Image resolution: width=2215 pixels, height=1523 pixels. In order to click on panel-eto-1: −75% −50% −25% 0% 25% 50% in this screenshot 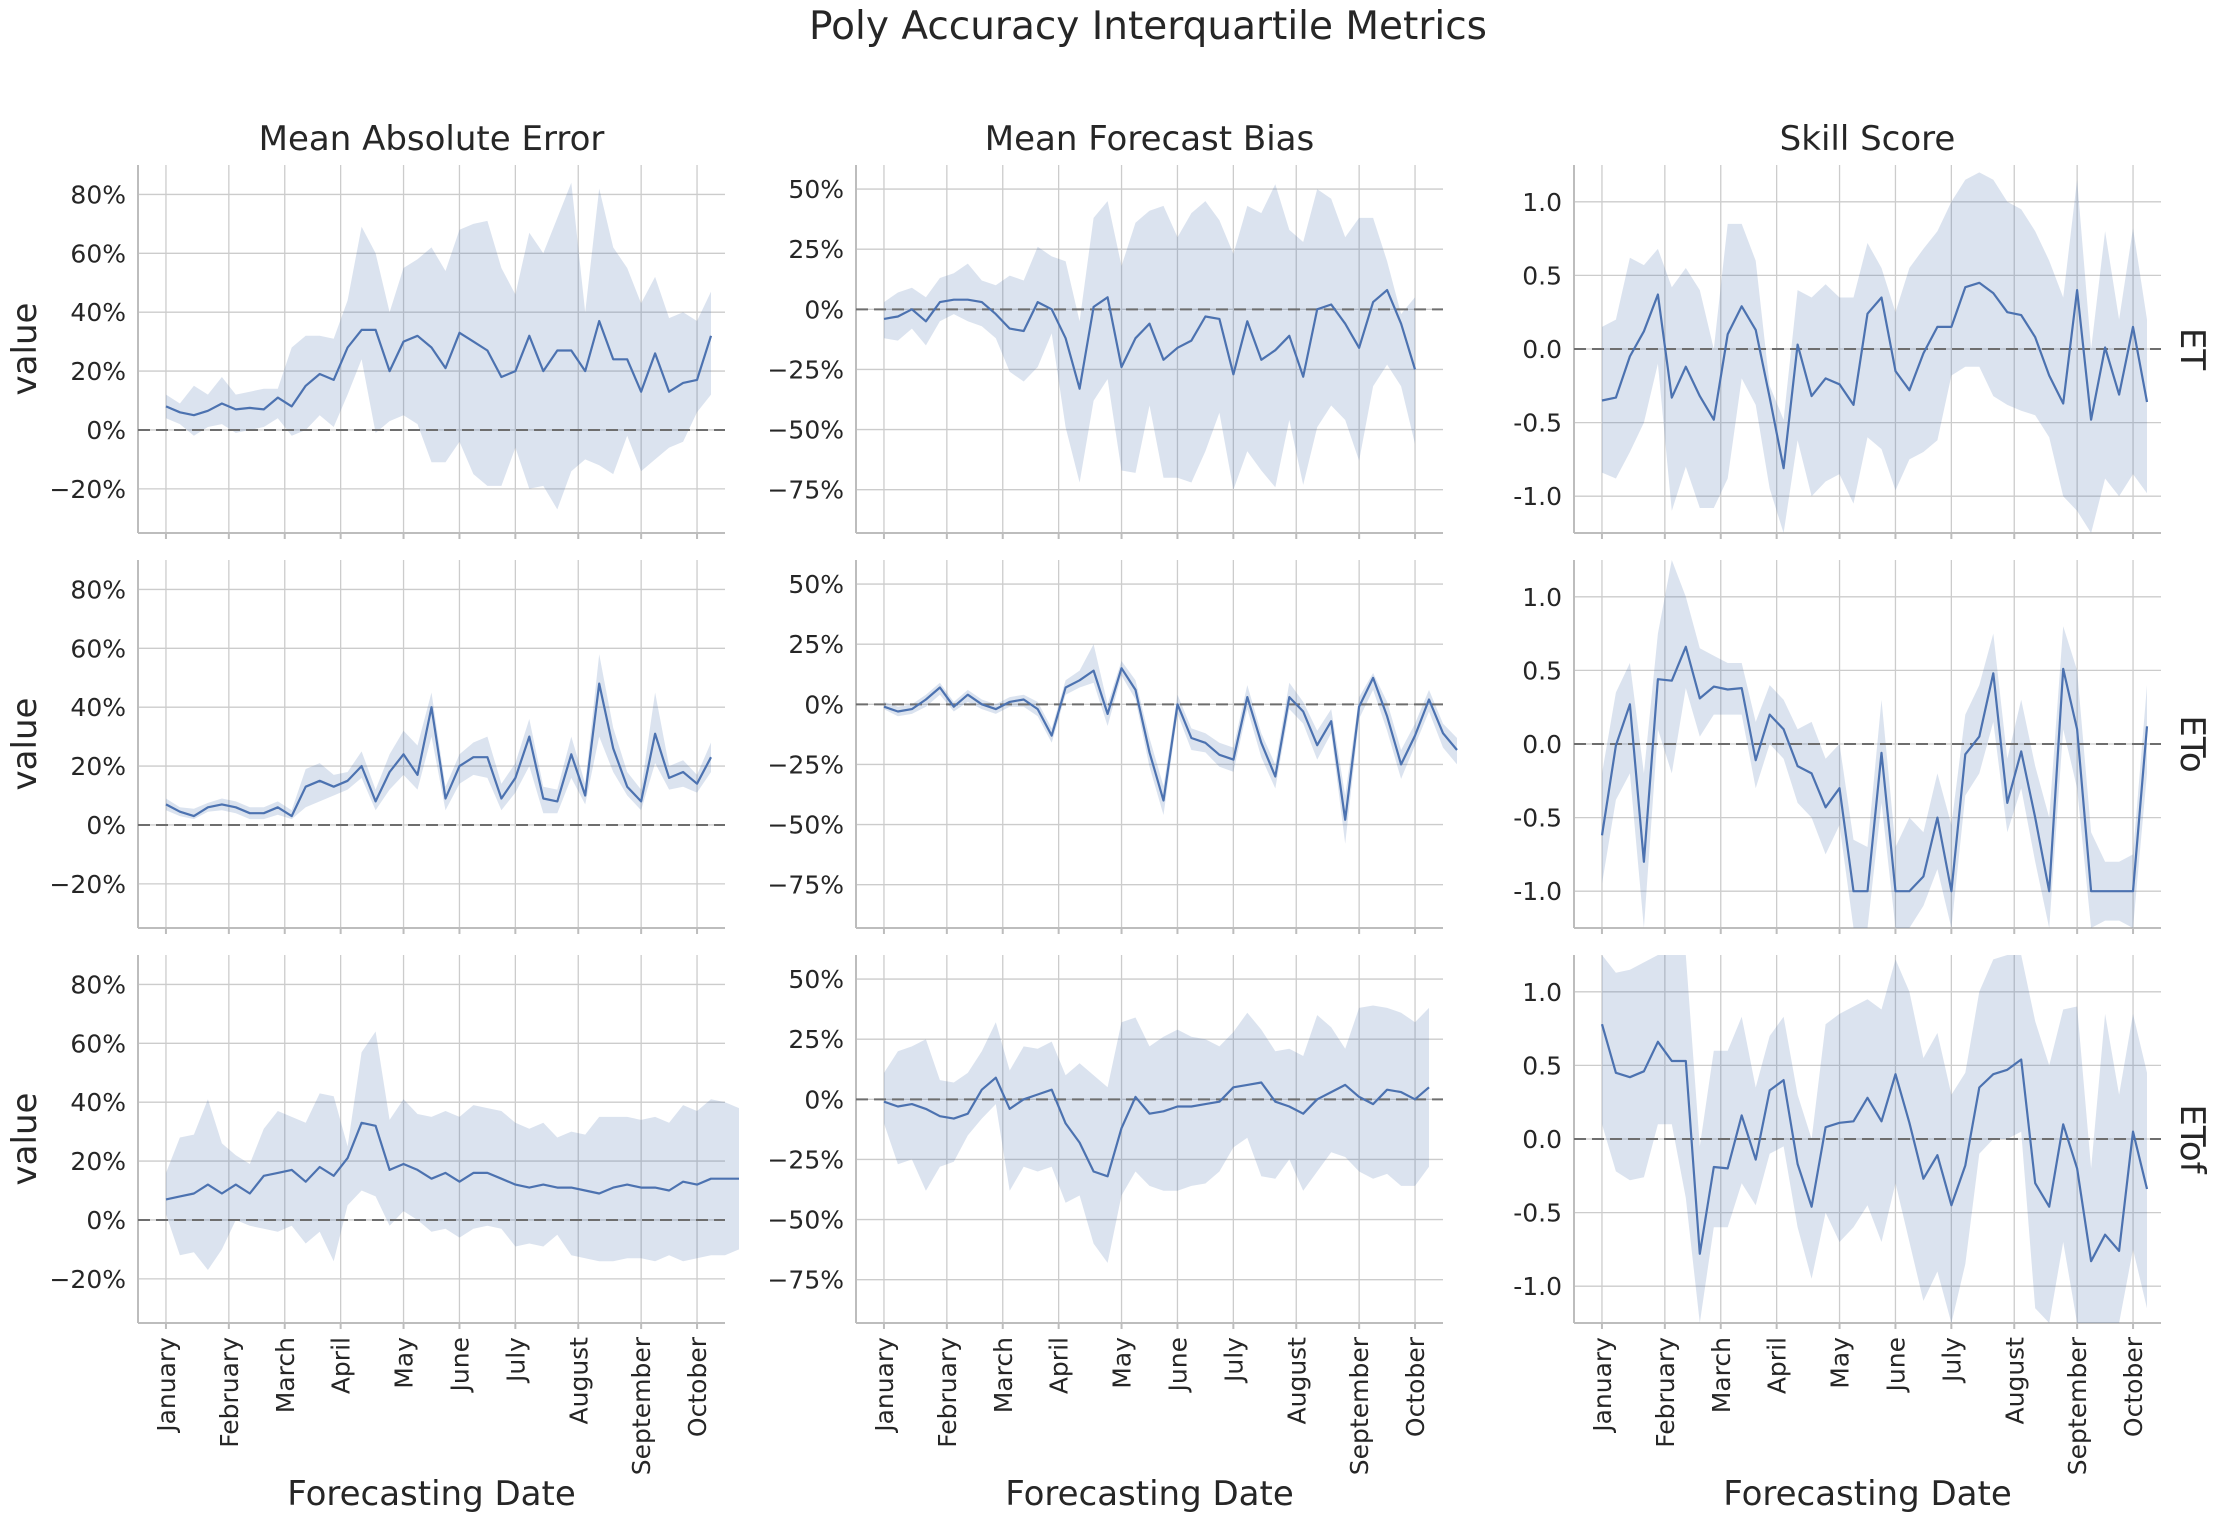, I will do `click(1112, 747)`.